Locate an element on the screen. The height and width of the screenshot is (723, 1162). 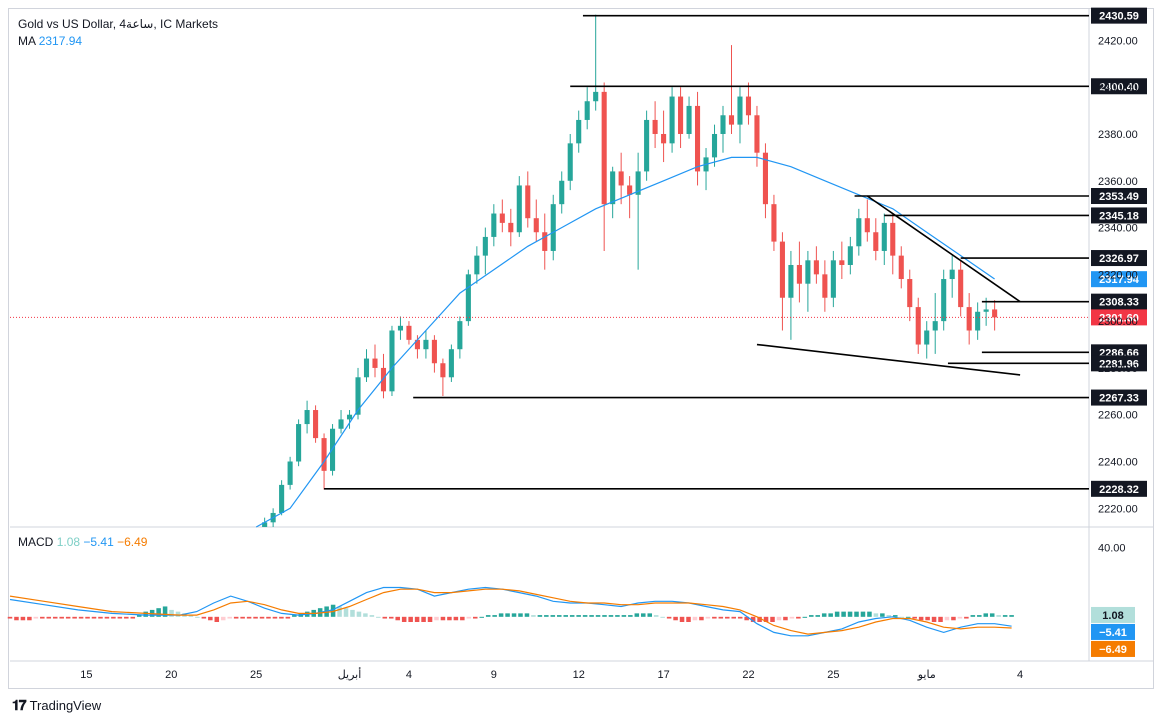
ma-label: MA is located at coordinates (27, 41).